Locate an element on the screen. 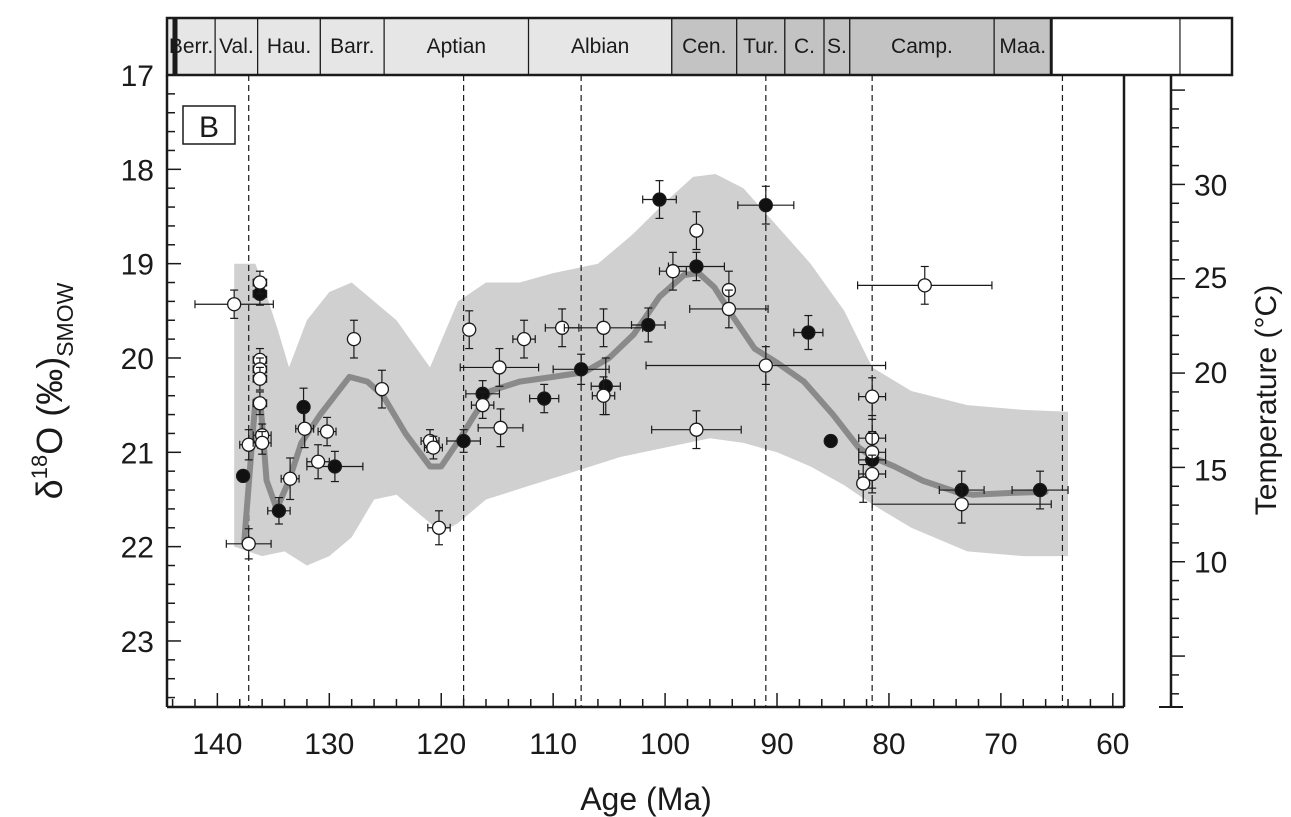 Image resolution: width=1291 pixels, height=817 pixels. y-tick-label: 23 is located at coordinates (137, 642).